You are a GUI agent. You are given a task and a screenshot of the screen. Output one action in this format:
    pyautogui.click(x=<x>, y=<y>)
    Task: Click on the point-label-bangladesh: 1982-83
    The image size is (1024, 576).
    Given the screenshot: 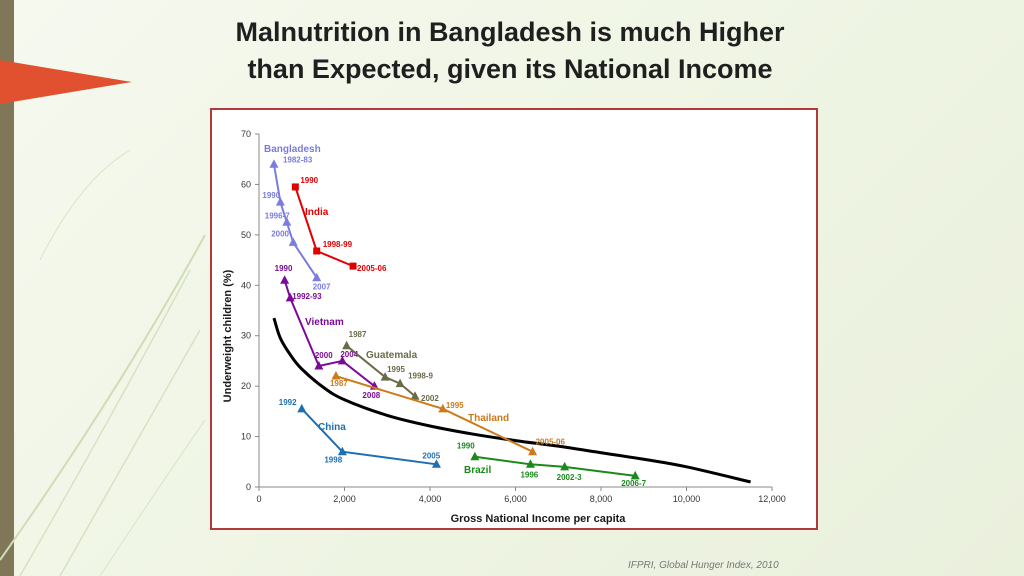 What is the action you would take?
    pyautogui.click(x=298, y=159)
    